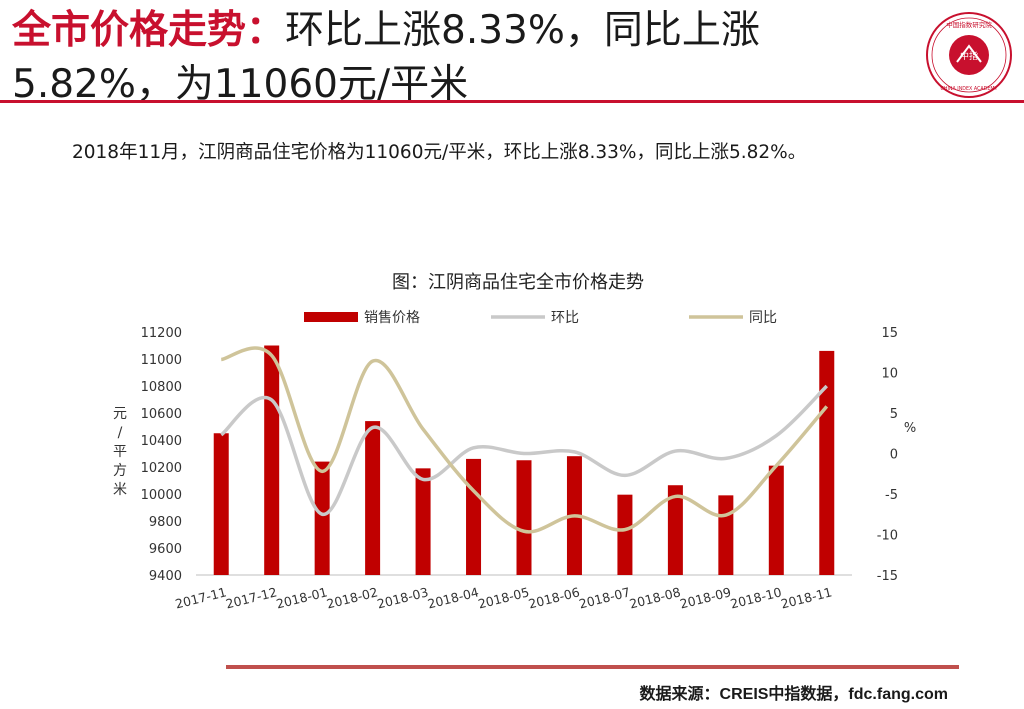  Describe the element at coordinates (894, 414) in the screenshot. I see `right-tick-label: 5` at that location.